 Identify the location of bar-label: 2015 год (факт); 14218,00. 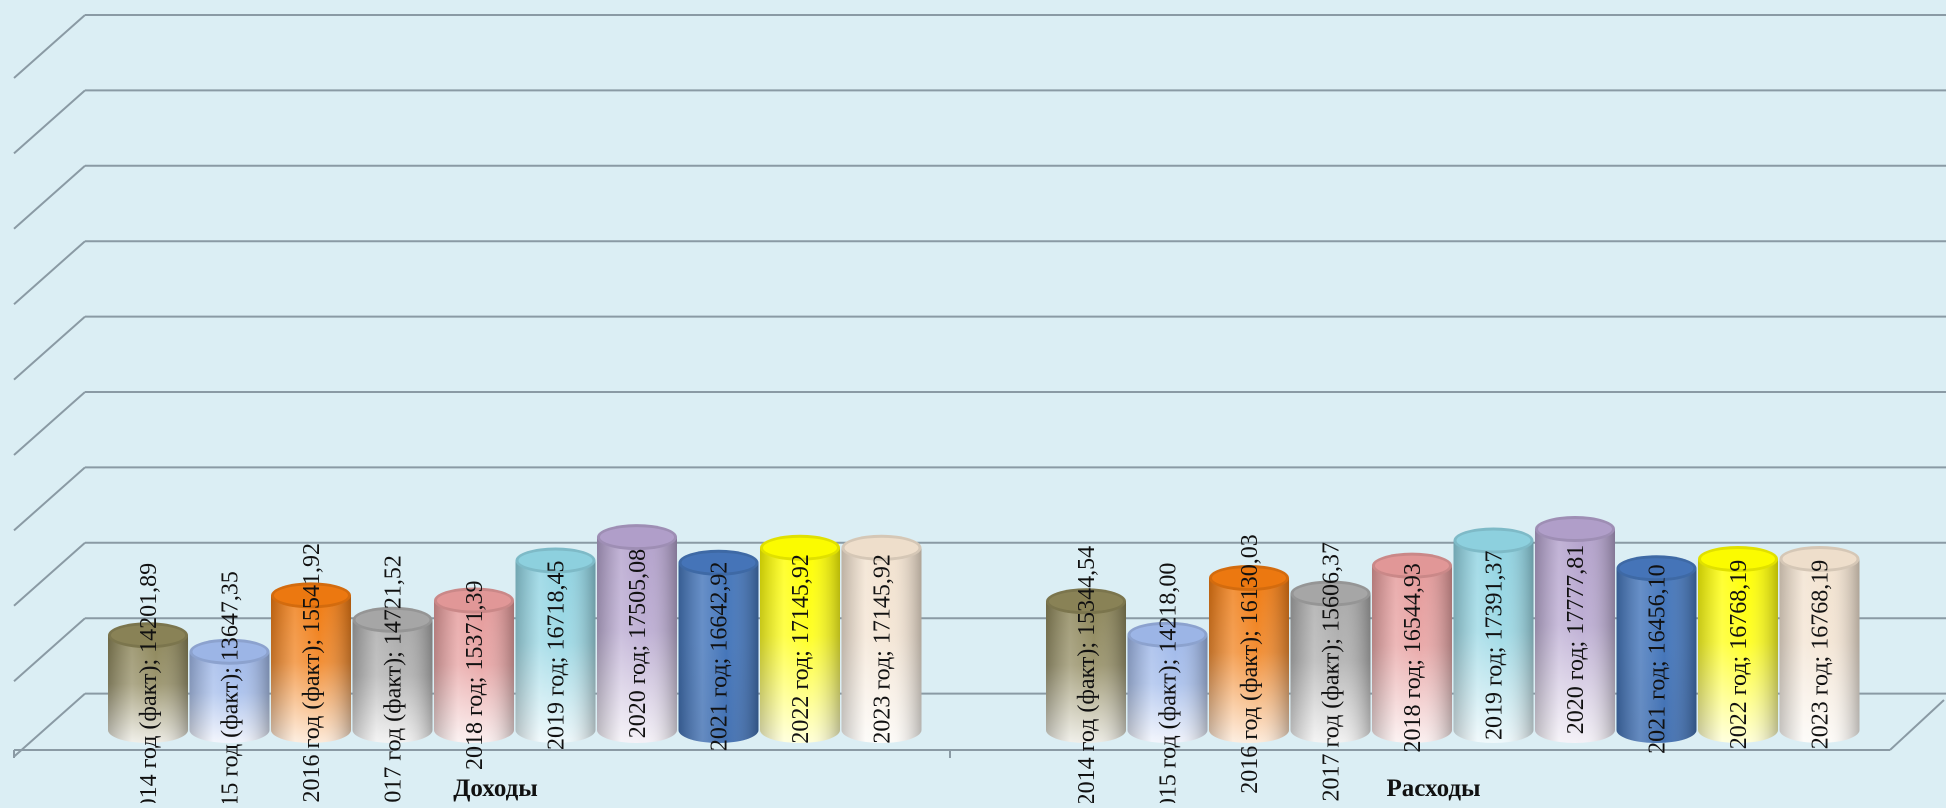
(1169, 683).